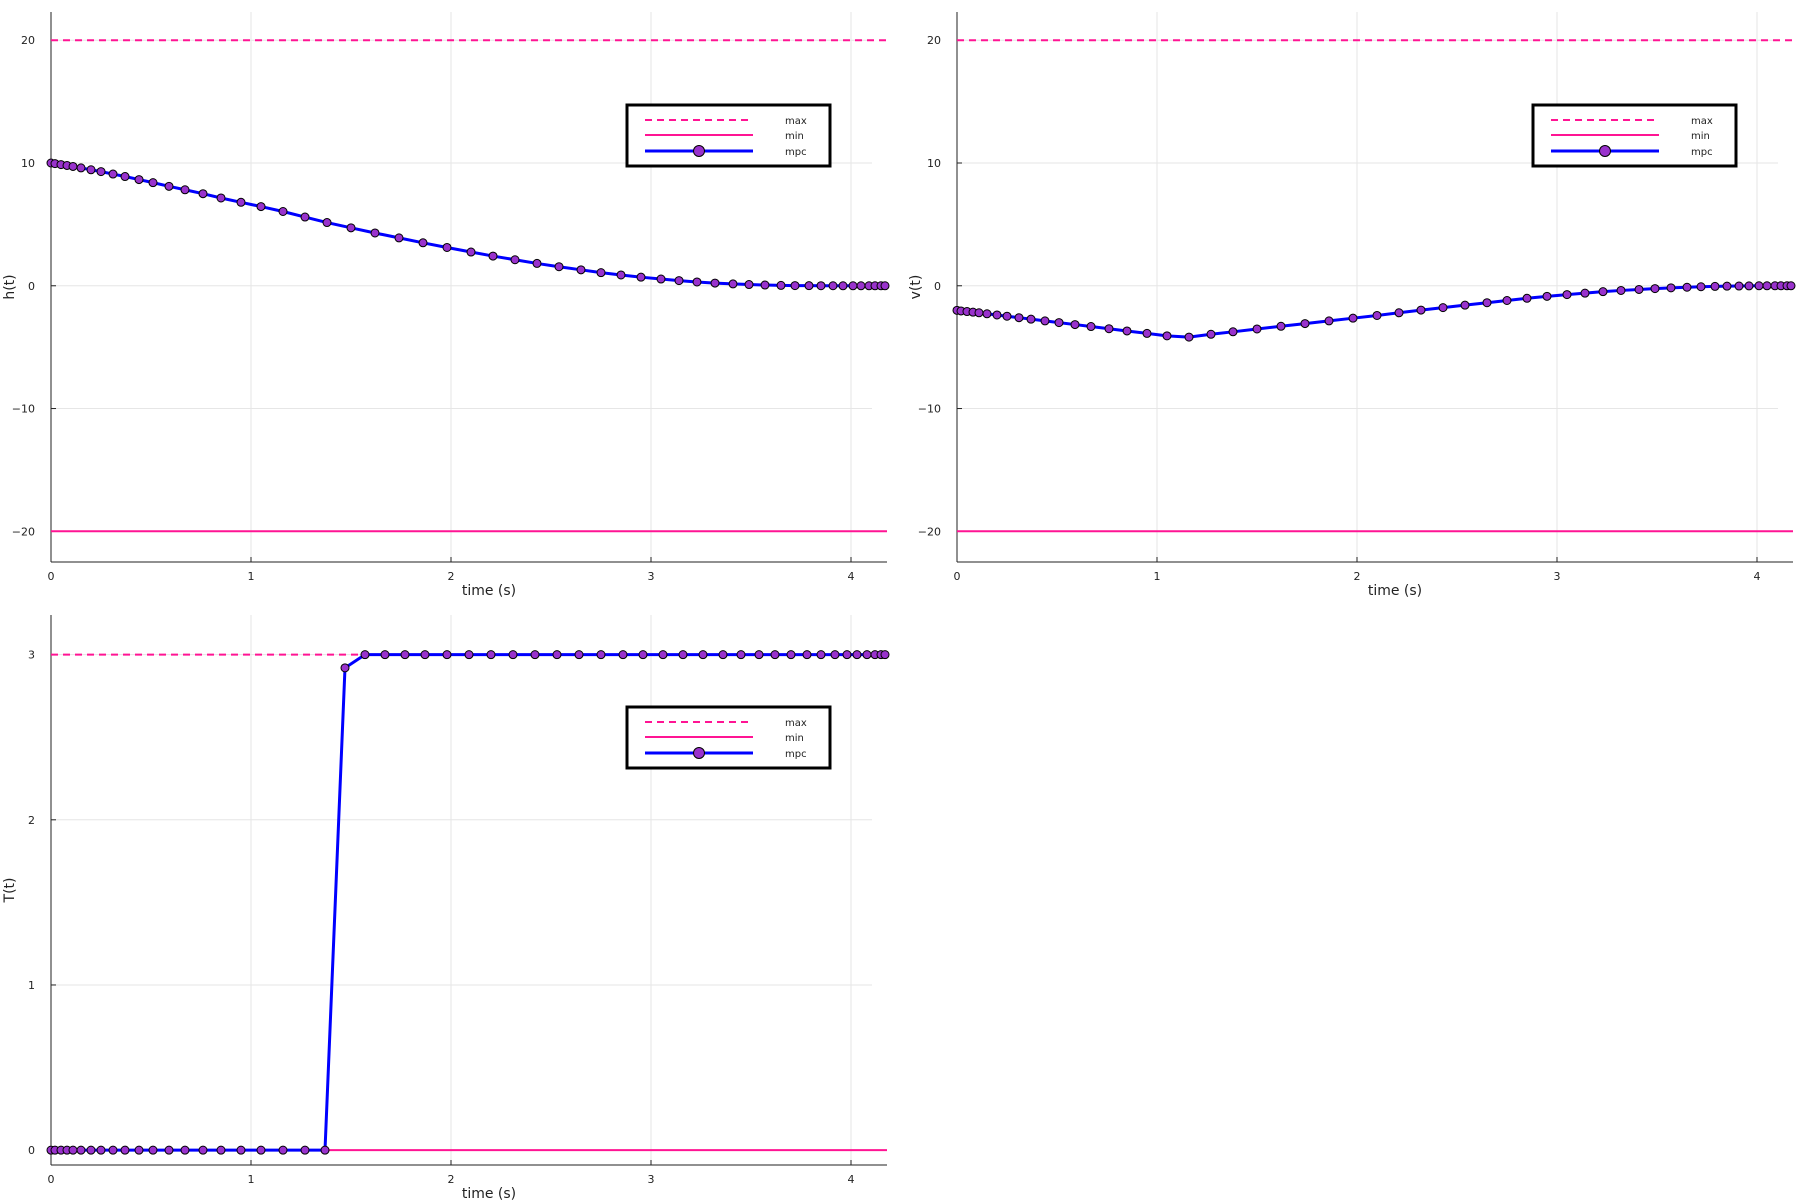 The image size is (1800, 1200). What do you see at coordinates (31, 655) in the screenshot?
I see `y-tick-label: 3` at bounding box center [31, 655].